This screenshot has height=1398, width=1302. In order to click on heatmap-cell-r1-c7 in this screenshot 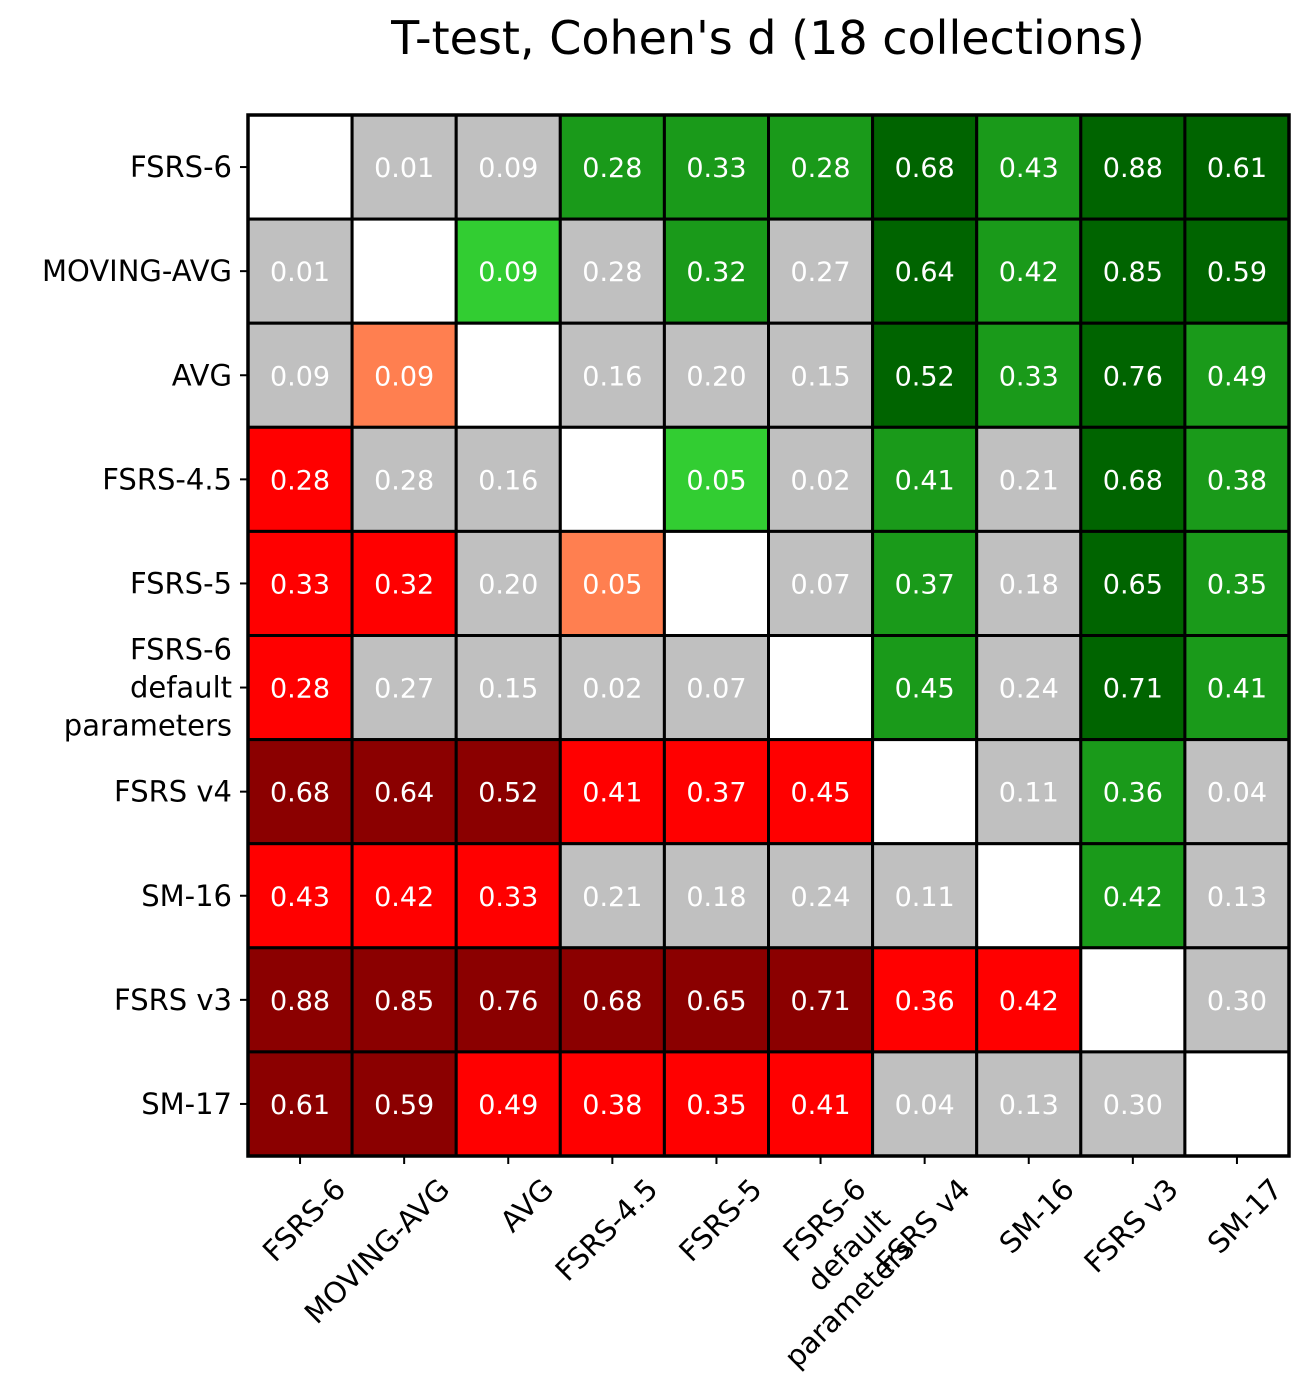, I will do `click(1029, 271)`.